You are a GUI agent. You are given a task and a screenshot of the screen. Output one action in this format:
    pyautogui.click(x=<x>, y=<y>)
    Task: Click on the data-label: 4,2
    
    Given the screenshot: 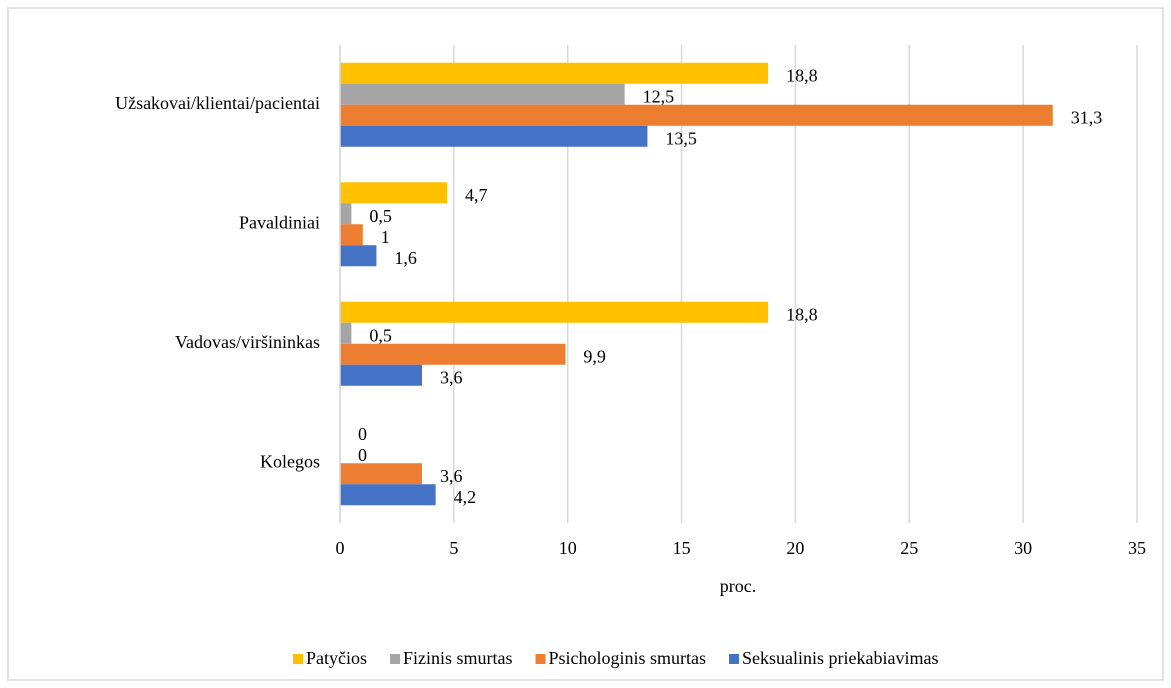 What is the action you would take?
    pyautogui.click(x=465, y=497)
    